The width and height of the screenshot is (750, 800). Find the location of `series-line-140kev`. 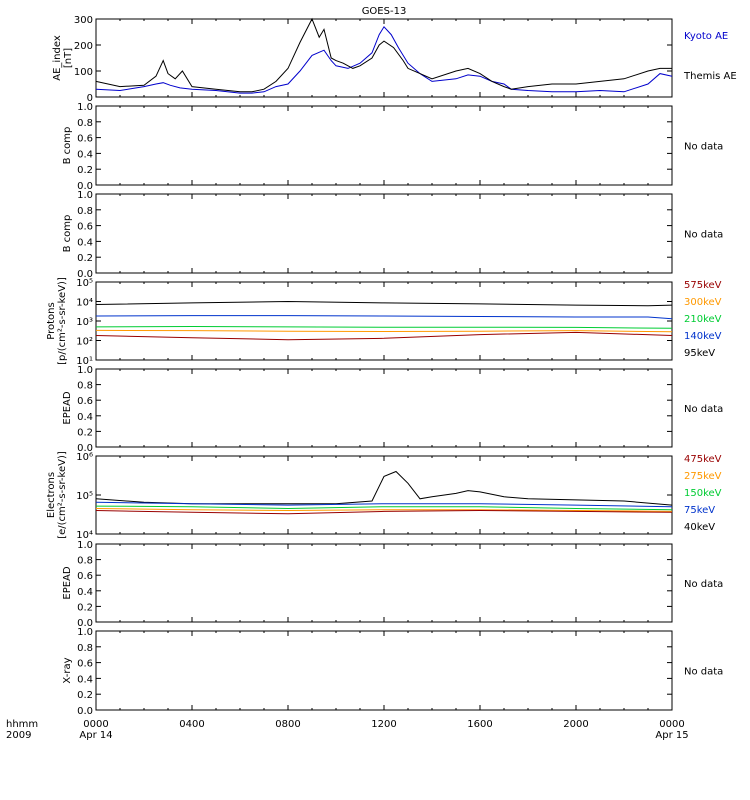

series-line-140kev is located at coordinates (384, 317).